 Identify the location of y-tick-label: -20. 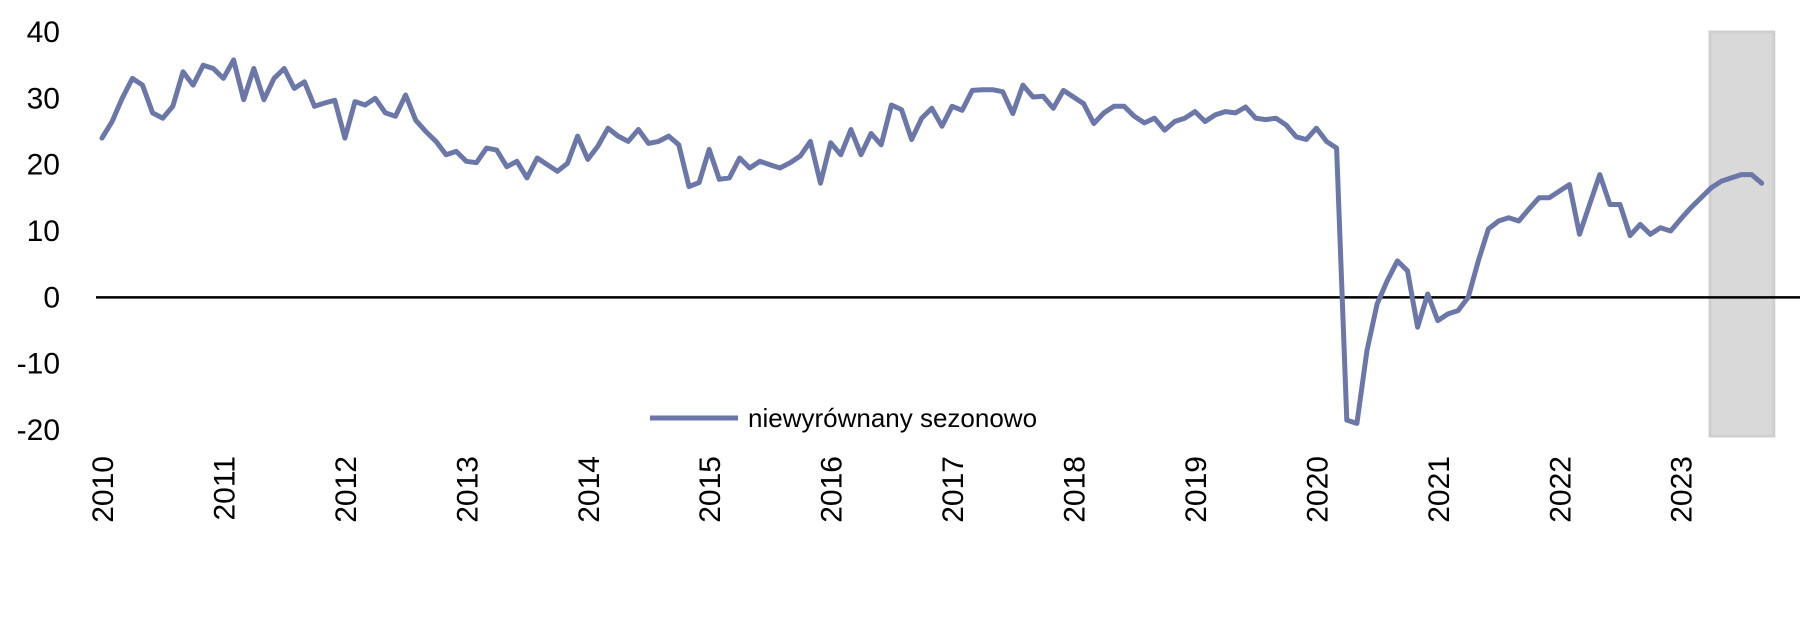
(38, 430).